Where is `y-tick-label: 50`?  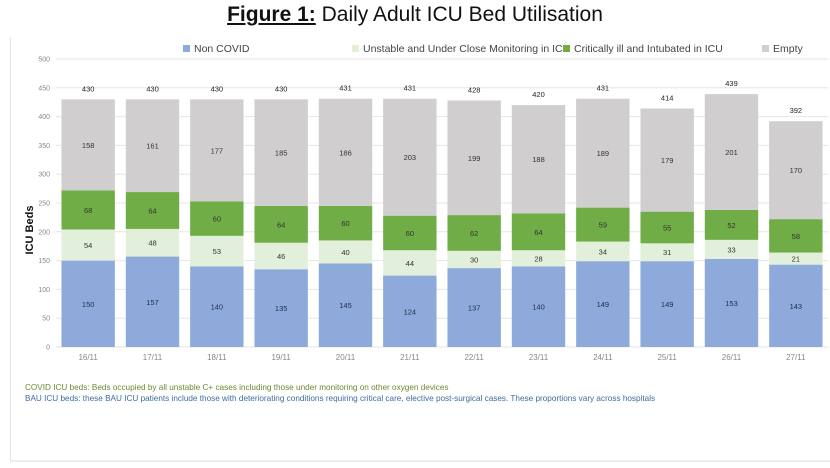 y-tick-label: 50 is located at coordinates (46, 319).